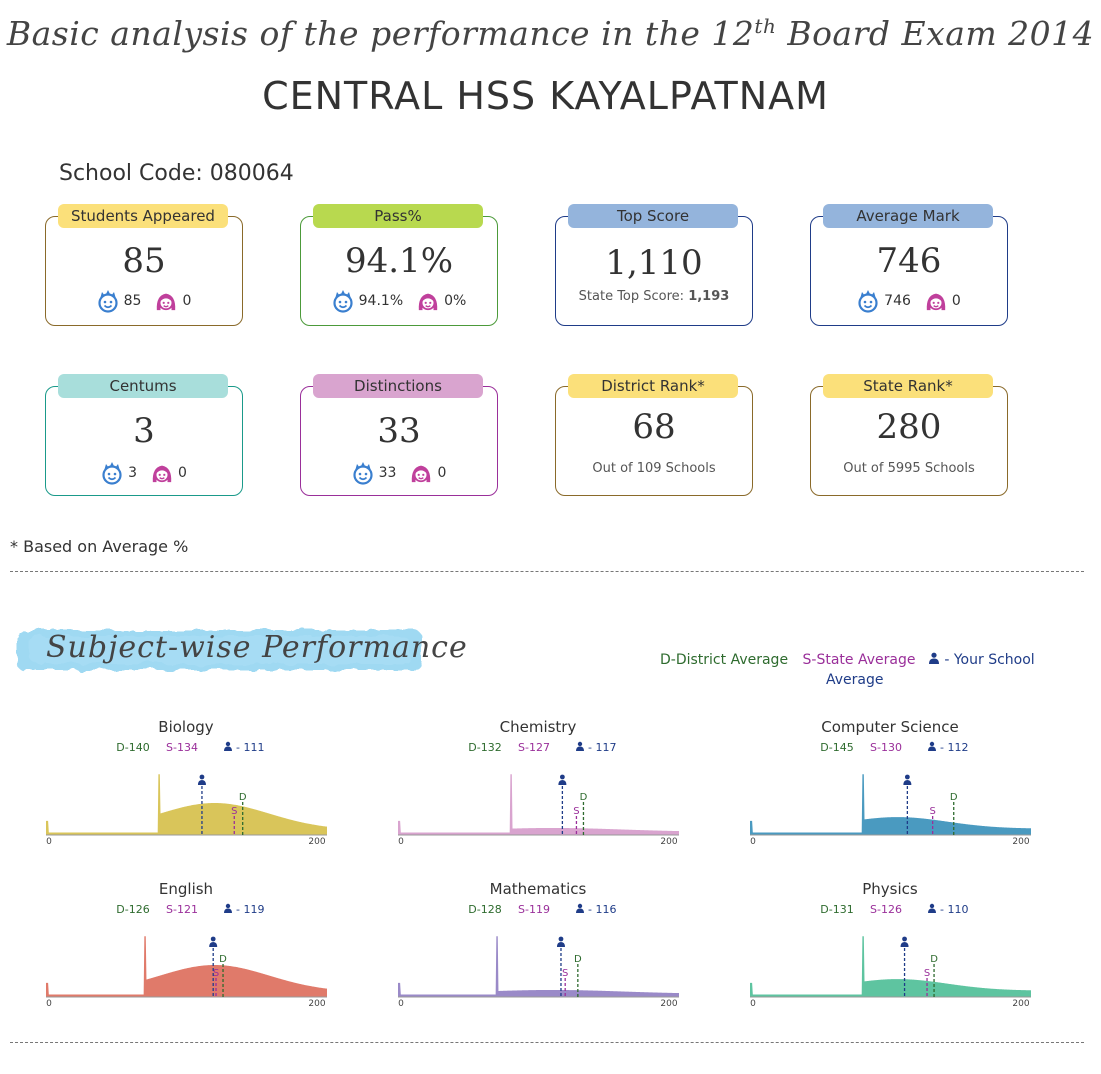 The width and height of the screenshot is (1101, 1074). What do you see at coordinates (897, 301) in the screenshot?
I see `boys-value: 746` at bounding box center [897, 301].